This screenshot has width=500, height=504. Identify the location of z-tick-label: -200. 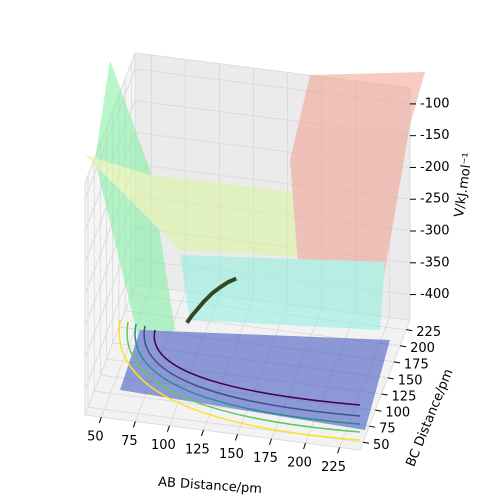
(435, 167).